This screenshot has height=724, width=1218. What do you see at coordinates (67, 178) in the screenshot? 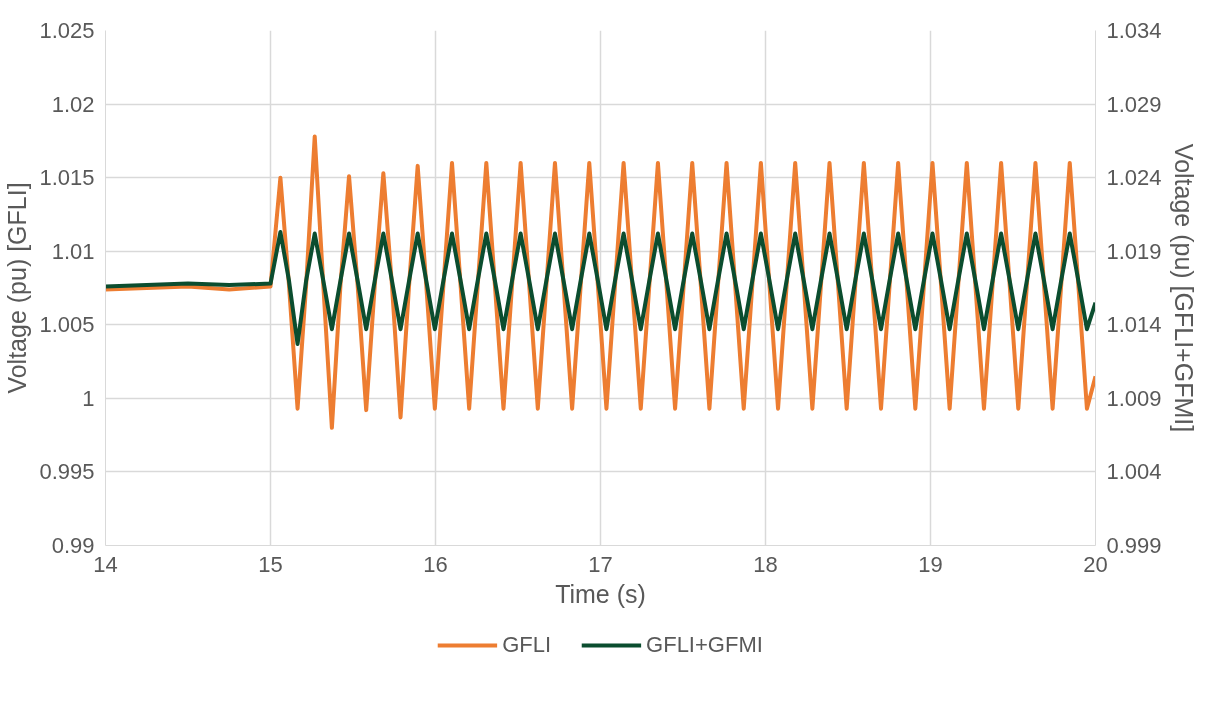
I see `y-tick-label: 1.015` at bounding box center [67, 178].